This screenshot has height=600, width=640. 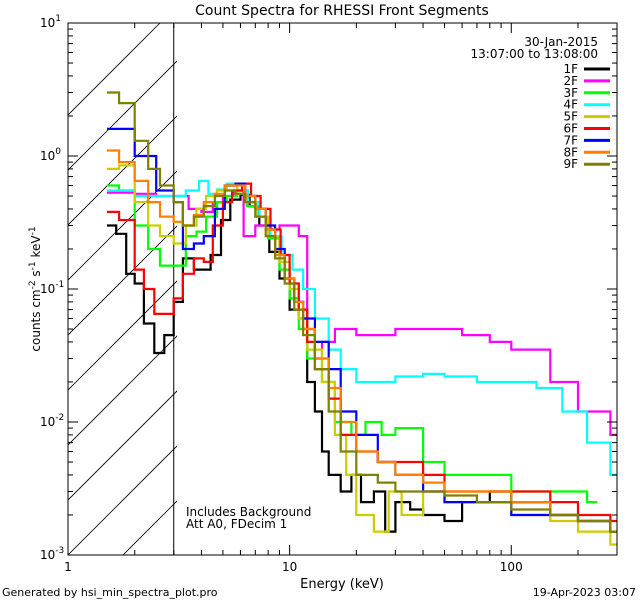 I want to click on legend-label-9F: 9F, so click(x=570, y=164).